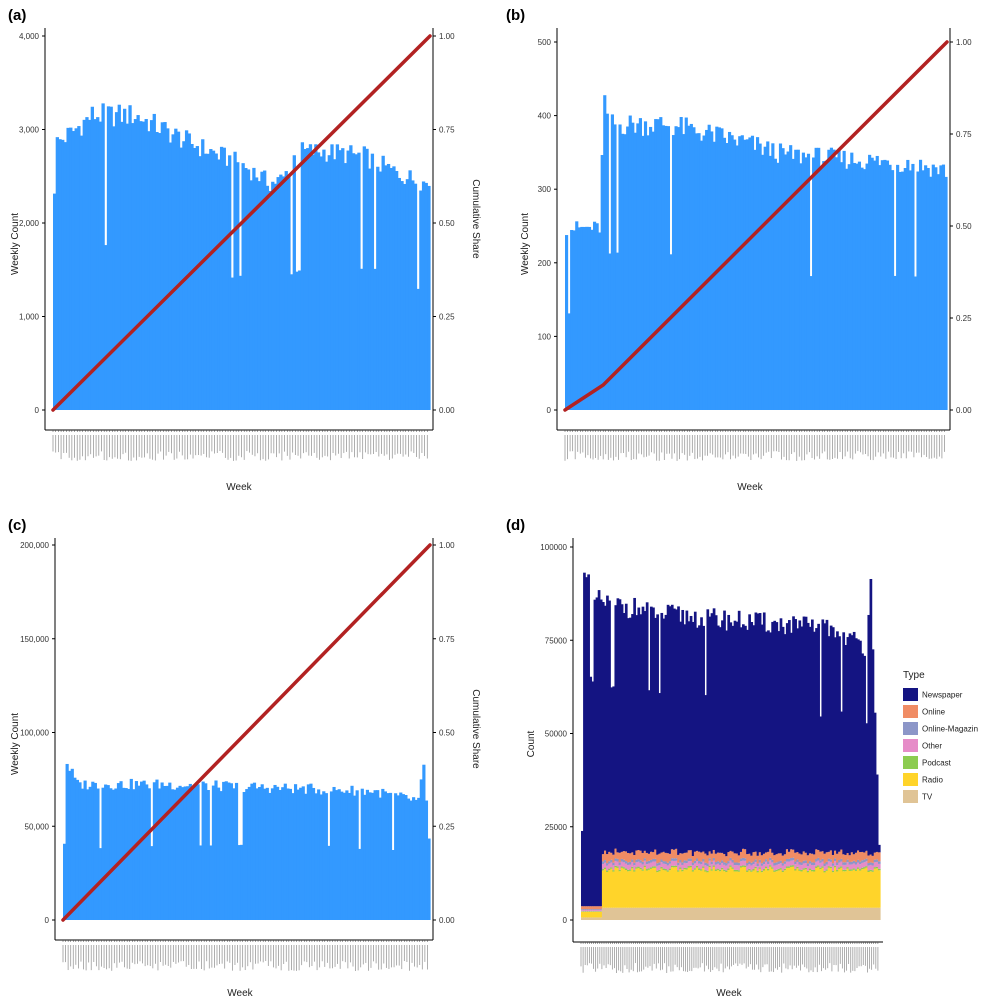  I want to click on right-tick-label: 0.25, so click(964, 318).